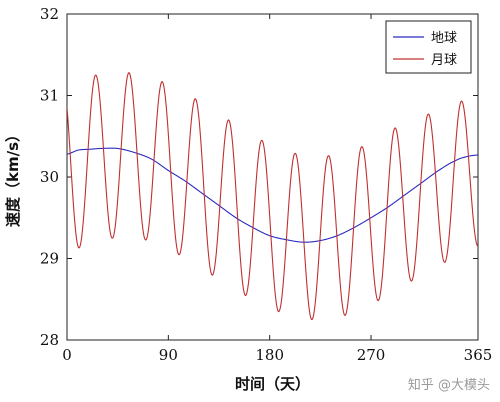 Image resolution: width=500 pixels, height=402 pixels. Describe the element at coordinates (49, 96) in the screenshot. I see `y-tick-label: 31` at that location.